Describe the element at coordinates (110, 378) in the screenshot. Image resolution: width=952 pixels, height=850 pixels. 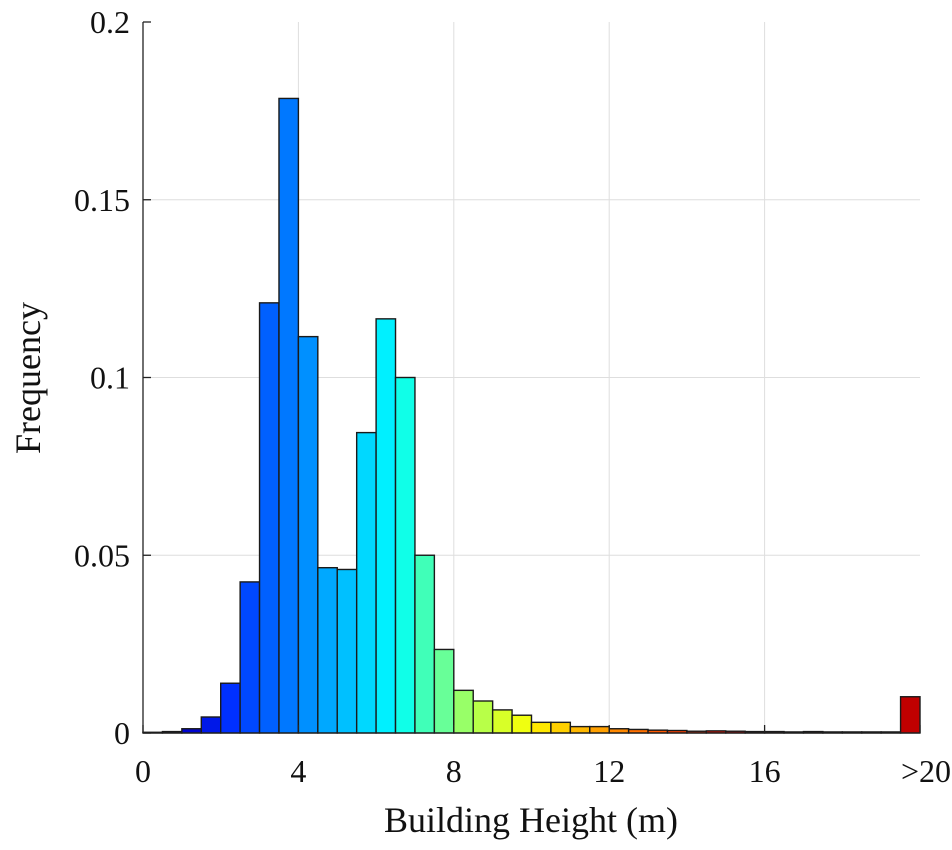
I see `y-tick-label: 0.1` at that location.